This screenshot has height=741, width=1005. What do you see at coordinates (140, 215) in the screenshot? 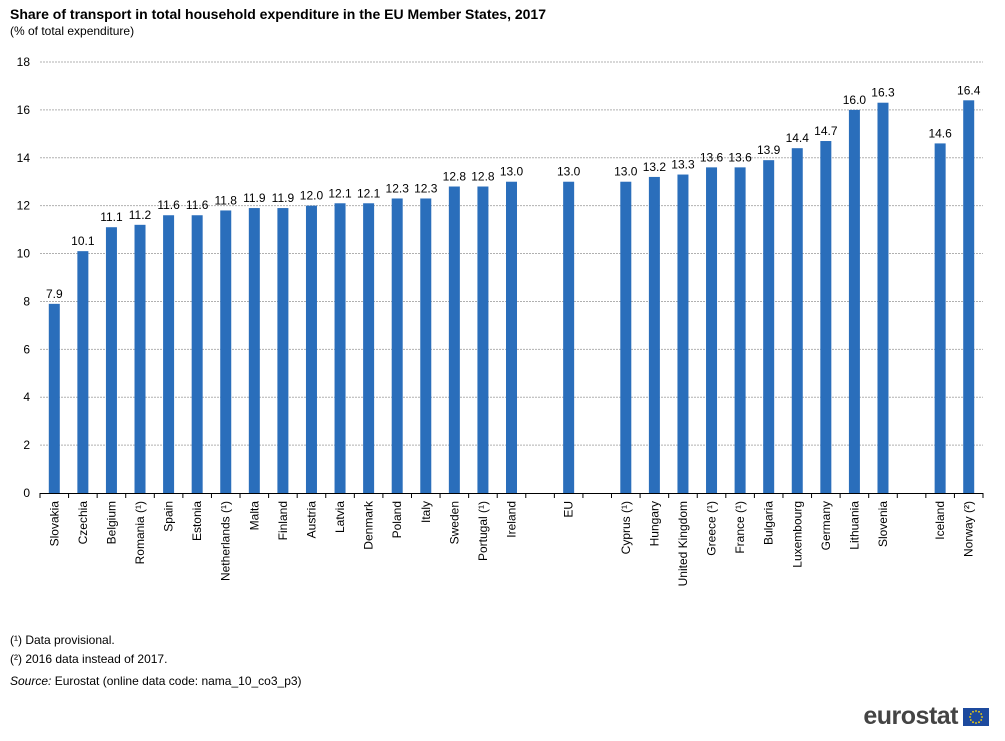
I see `data-label: 11.2` at bounding box center [140, 215].